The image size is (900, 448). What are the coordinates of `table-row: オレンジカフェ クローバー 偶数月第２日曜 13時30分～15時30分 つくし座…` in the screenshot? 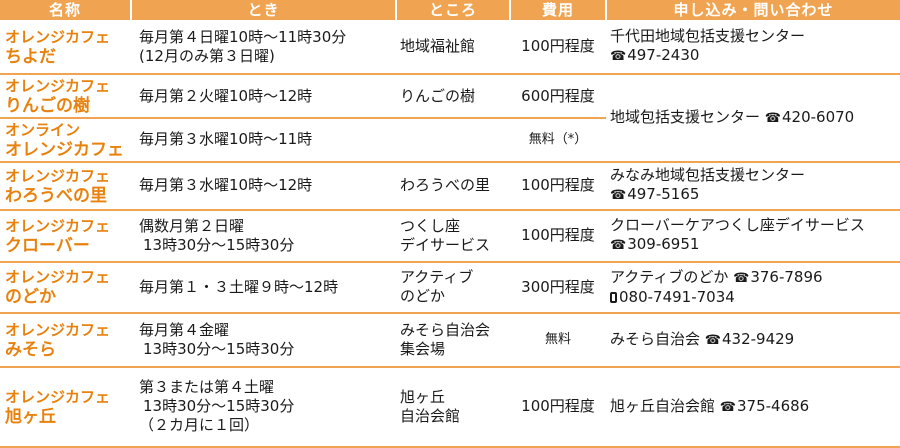 It's located at (450, 236).